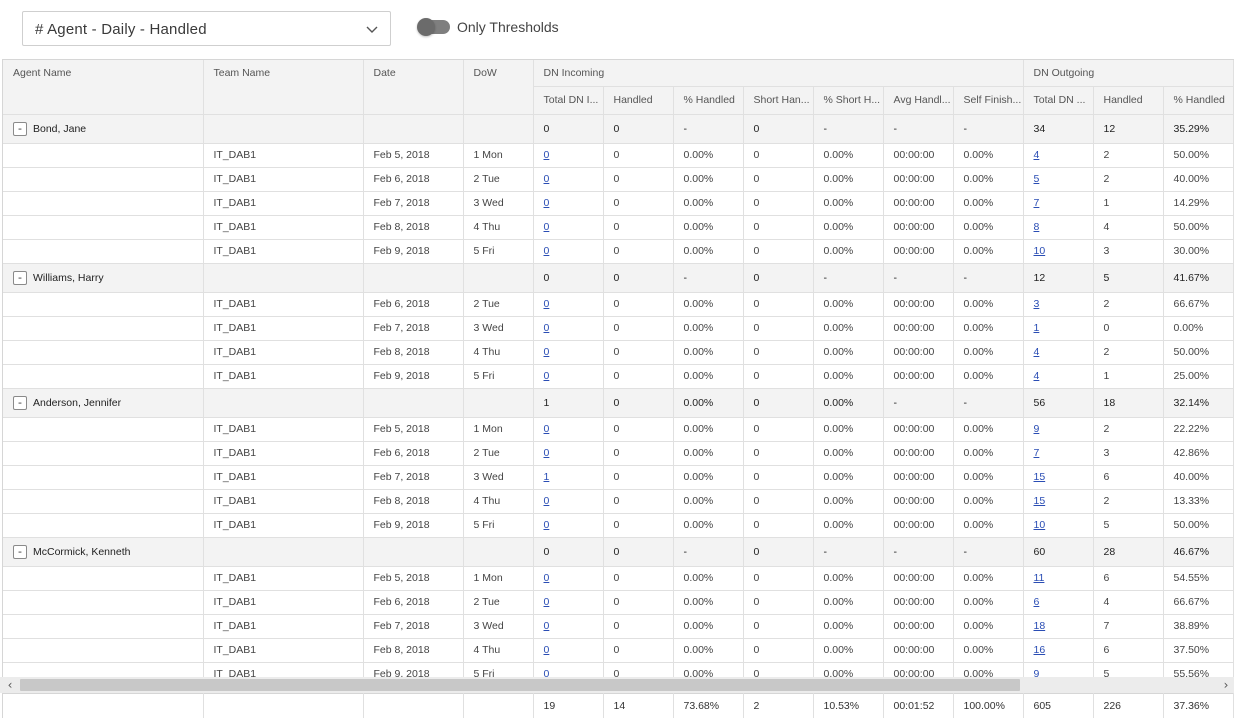 Image resolution: width=1234 pixels, height=718 pixels. I want to click on agent-group-row: - McCormick, Kenneth 0 0-0- - -60 28 46.67%, so click(618, 552).